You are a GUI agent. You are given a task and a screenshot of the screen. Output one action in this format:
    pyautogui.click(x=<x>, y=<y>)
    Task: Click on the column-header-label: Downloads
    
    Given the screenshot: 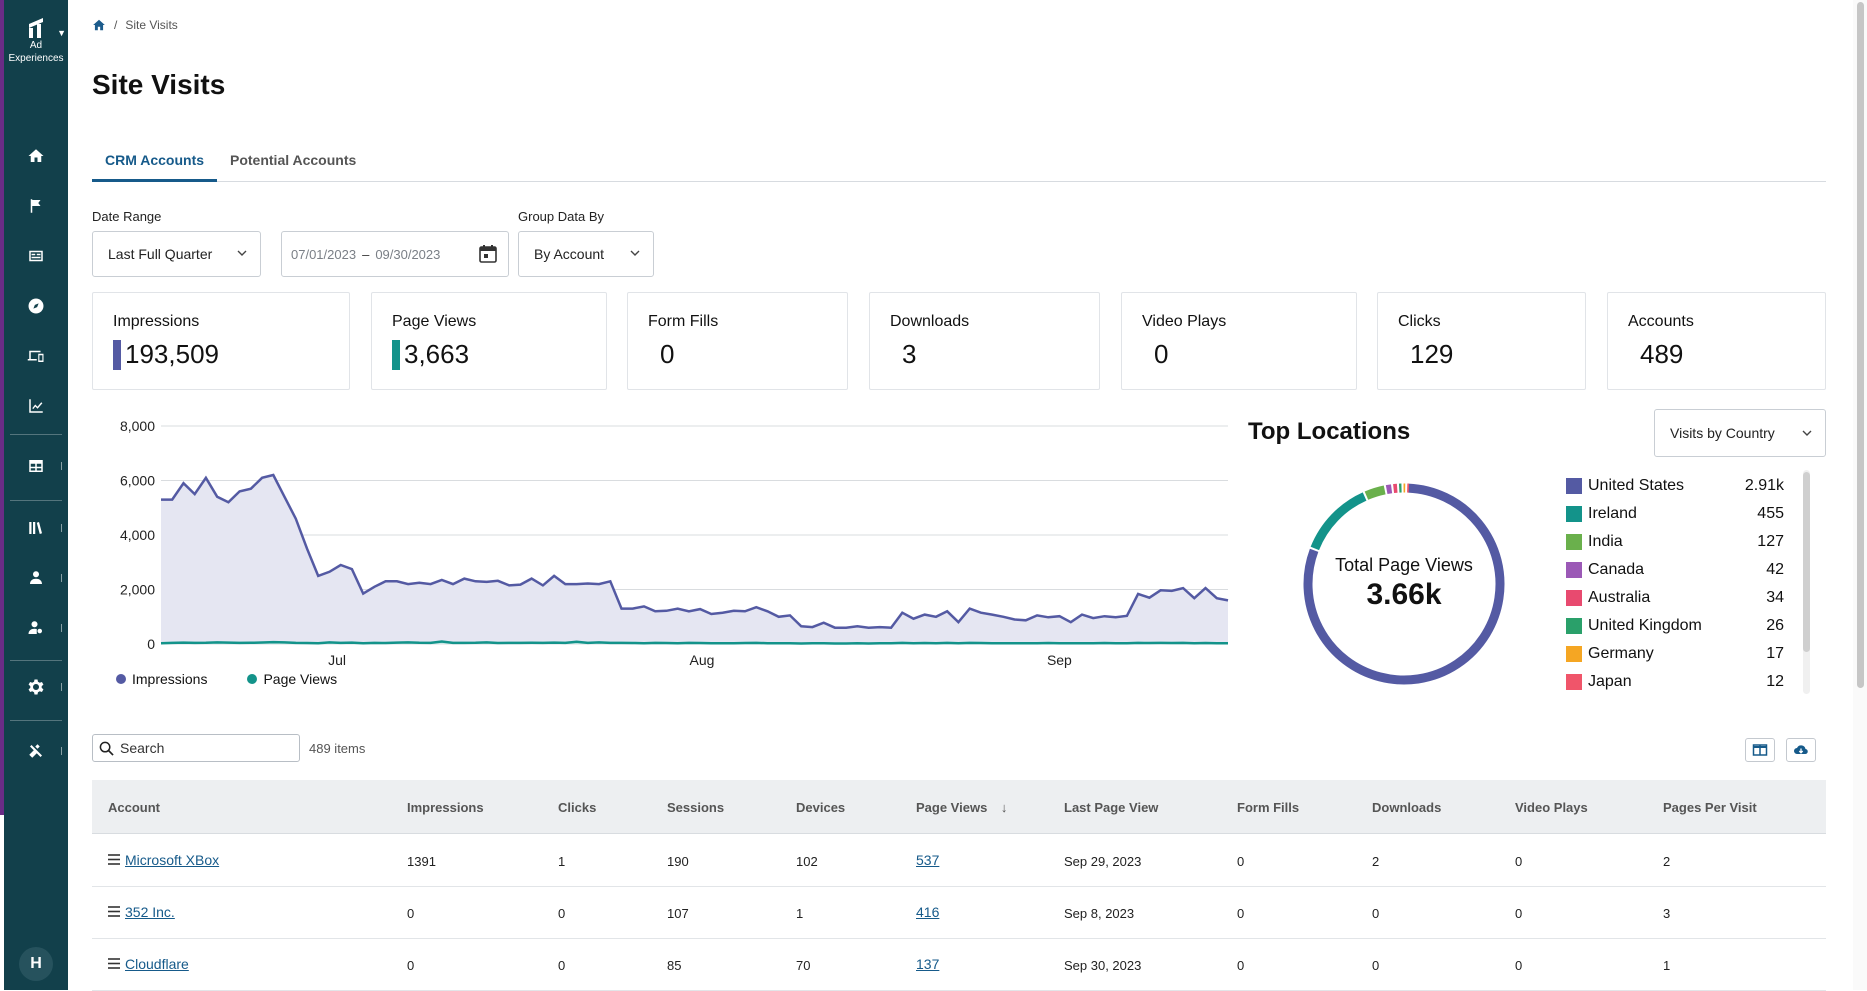 What is the action you would take?
    pyautogui.click(x=1406, y=807)
    